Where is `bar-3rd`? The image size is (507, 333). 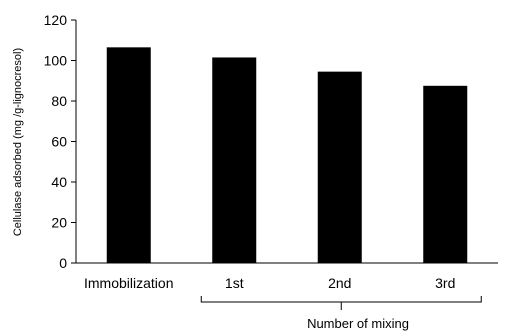
bar-3rd is located at coordinates (445, 174).